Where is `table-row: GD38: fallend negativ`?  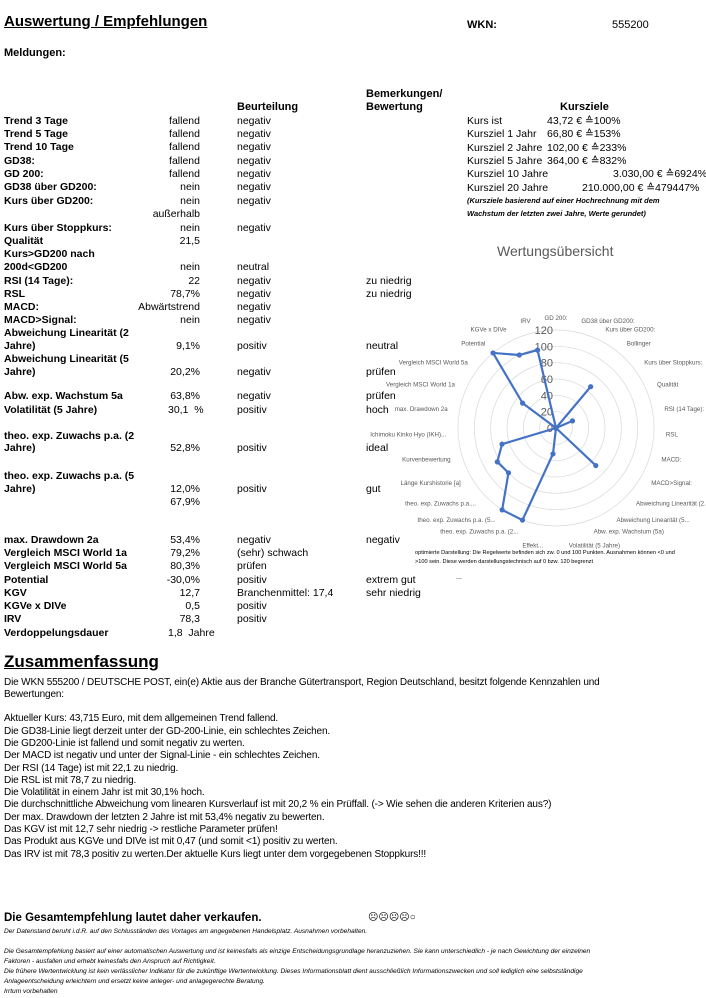
table-row: GD38: fallend negativ is located at coordinates (230, 161).